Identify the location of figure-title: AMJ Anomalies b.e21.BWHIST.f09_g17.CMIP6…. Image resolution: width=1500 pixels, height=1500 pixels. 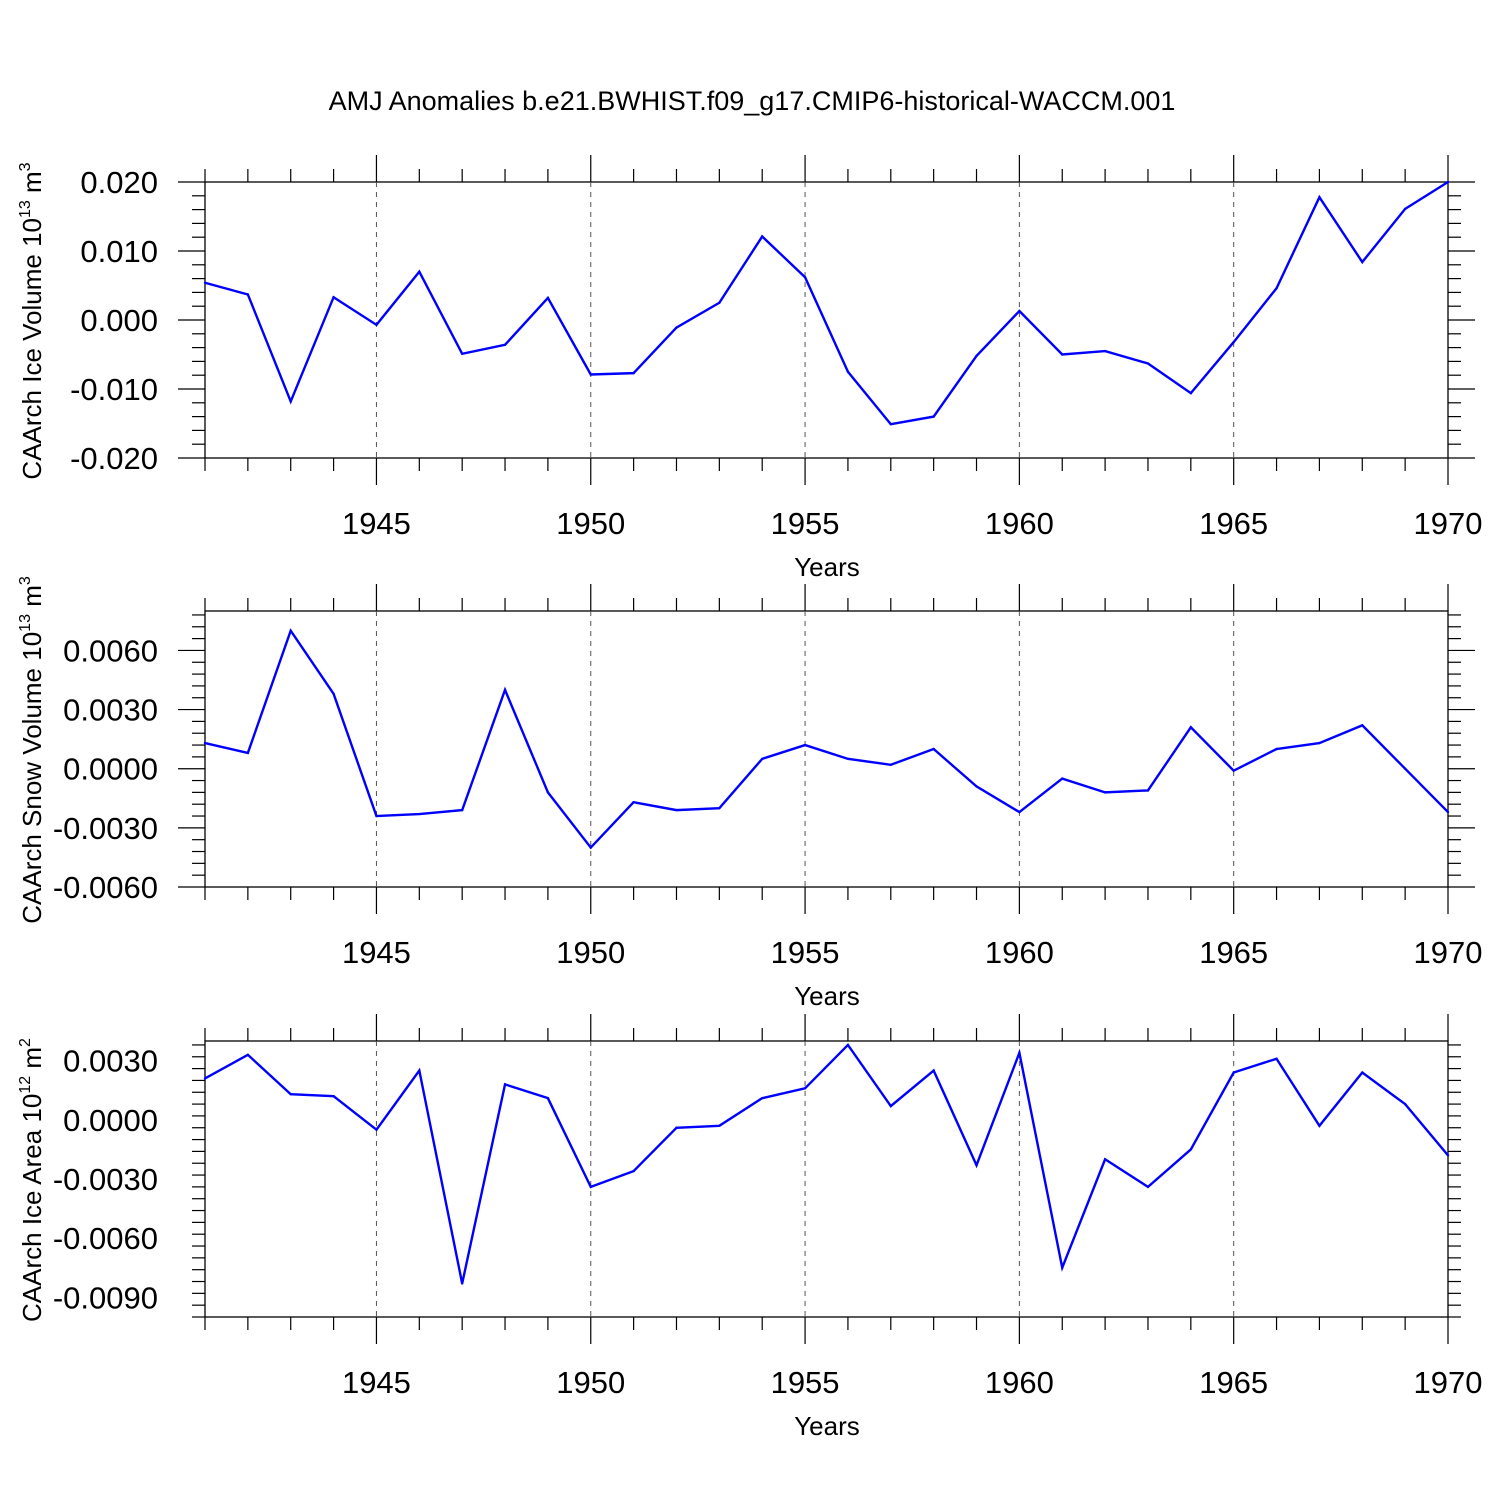
(752, 101).